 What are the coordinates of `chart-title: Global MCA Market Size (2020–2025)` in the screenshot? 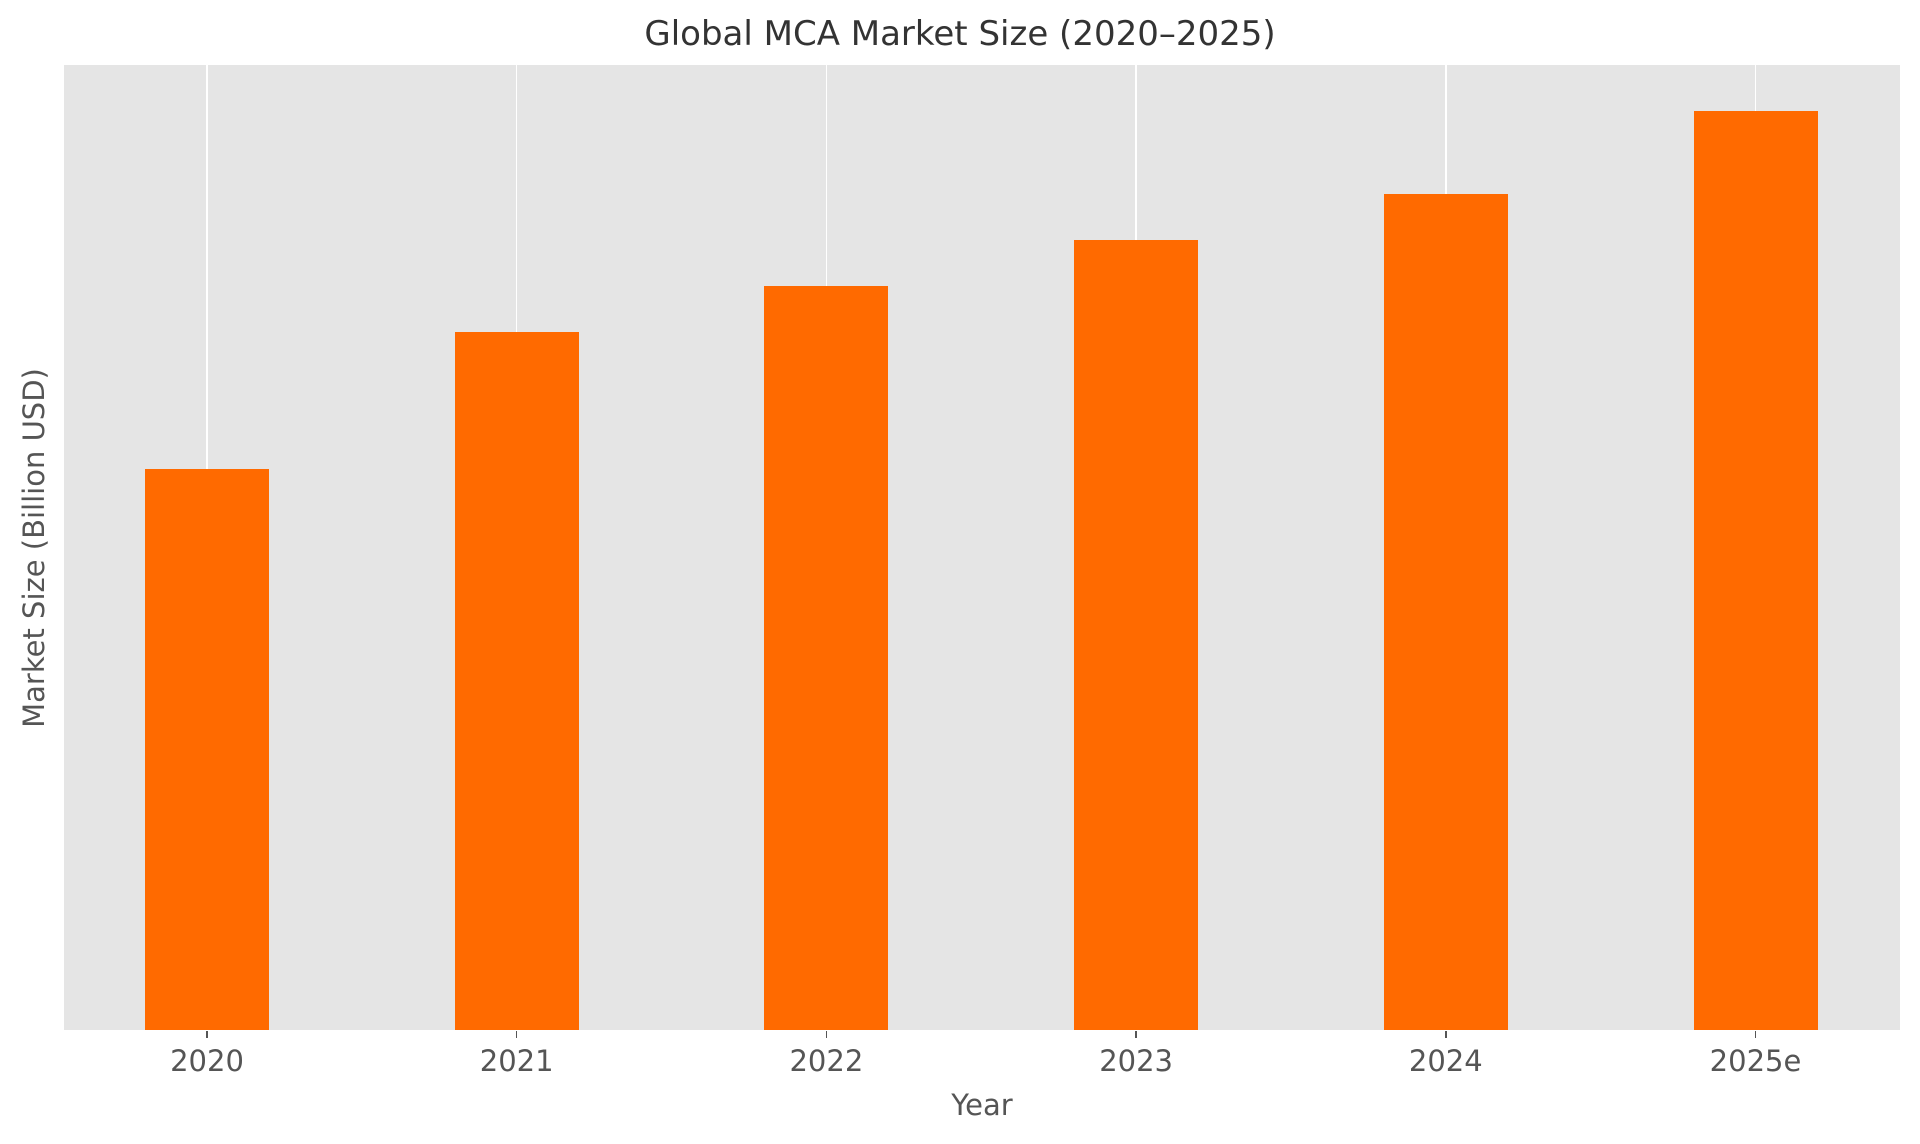 It's located at (960, 34).